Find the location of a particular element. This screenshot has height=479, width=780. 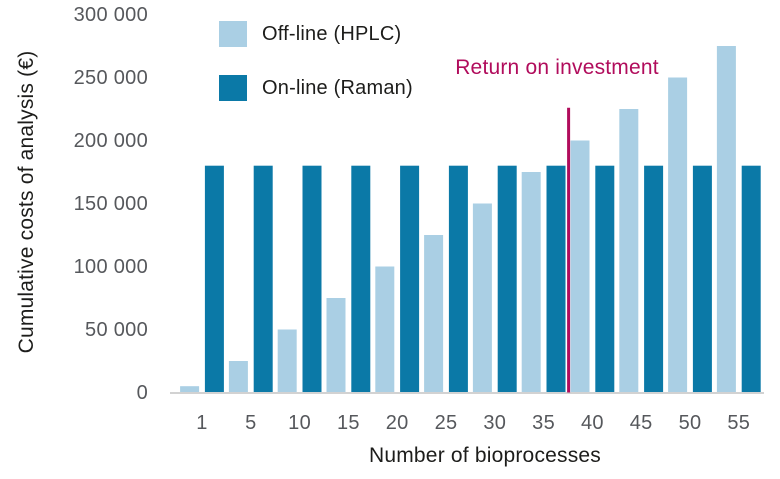

x-tick-label: 35 is located at coordinates (544, 423).